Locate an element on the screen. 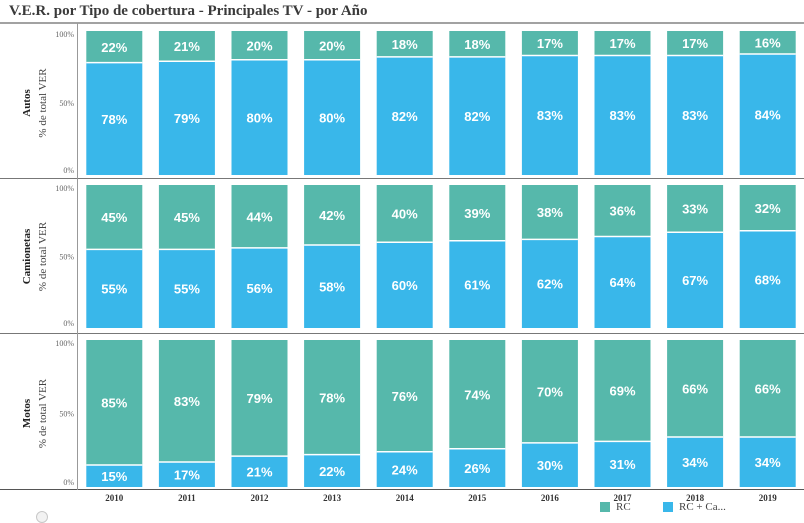 This screenshot has width=804, height=523. data-label-rc-ca: 55% is located at coordinates (187, 289).